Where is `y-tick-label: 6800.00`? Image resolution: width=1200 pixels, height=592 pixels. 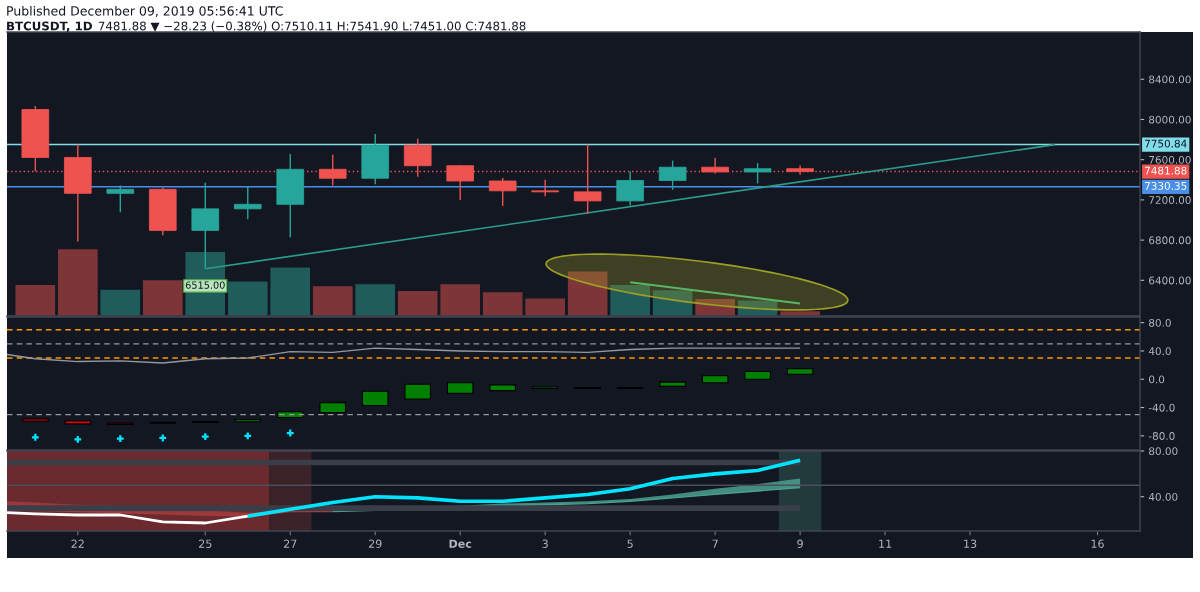
y-tick-label: 6800.00 is located at coordinates (1170, 240).